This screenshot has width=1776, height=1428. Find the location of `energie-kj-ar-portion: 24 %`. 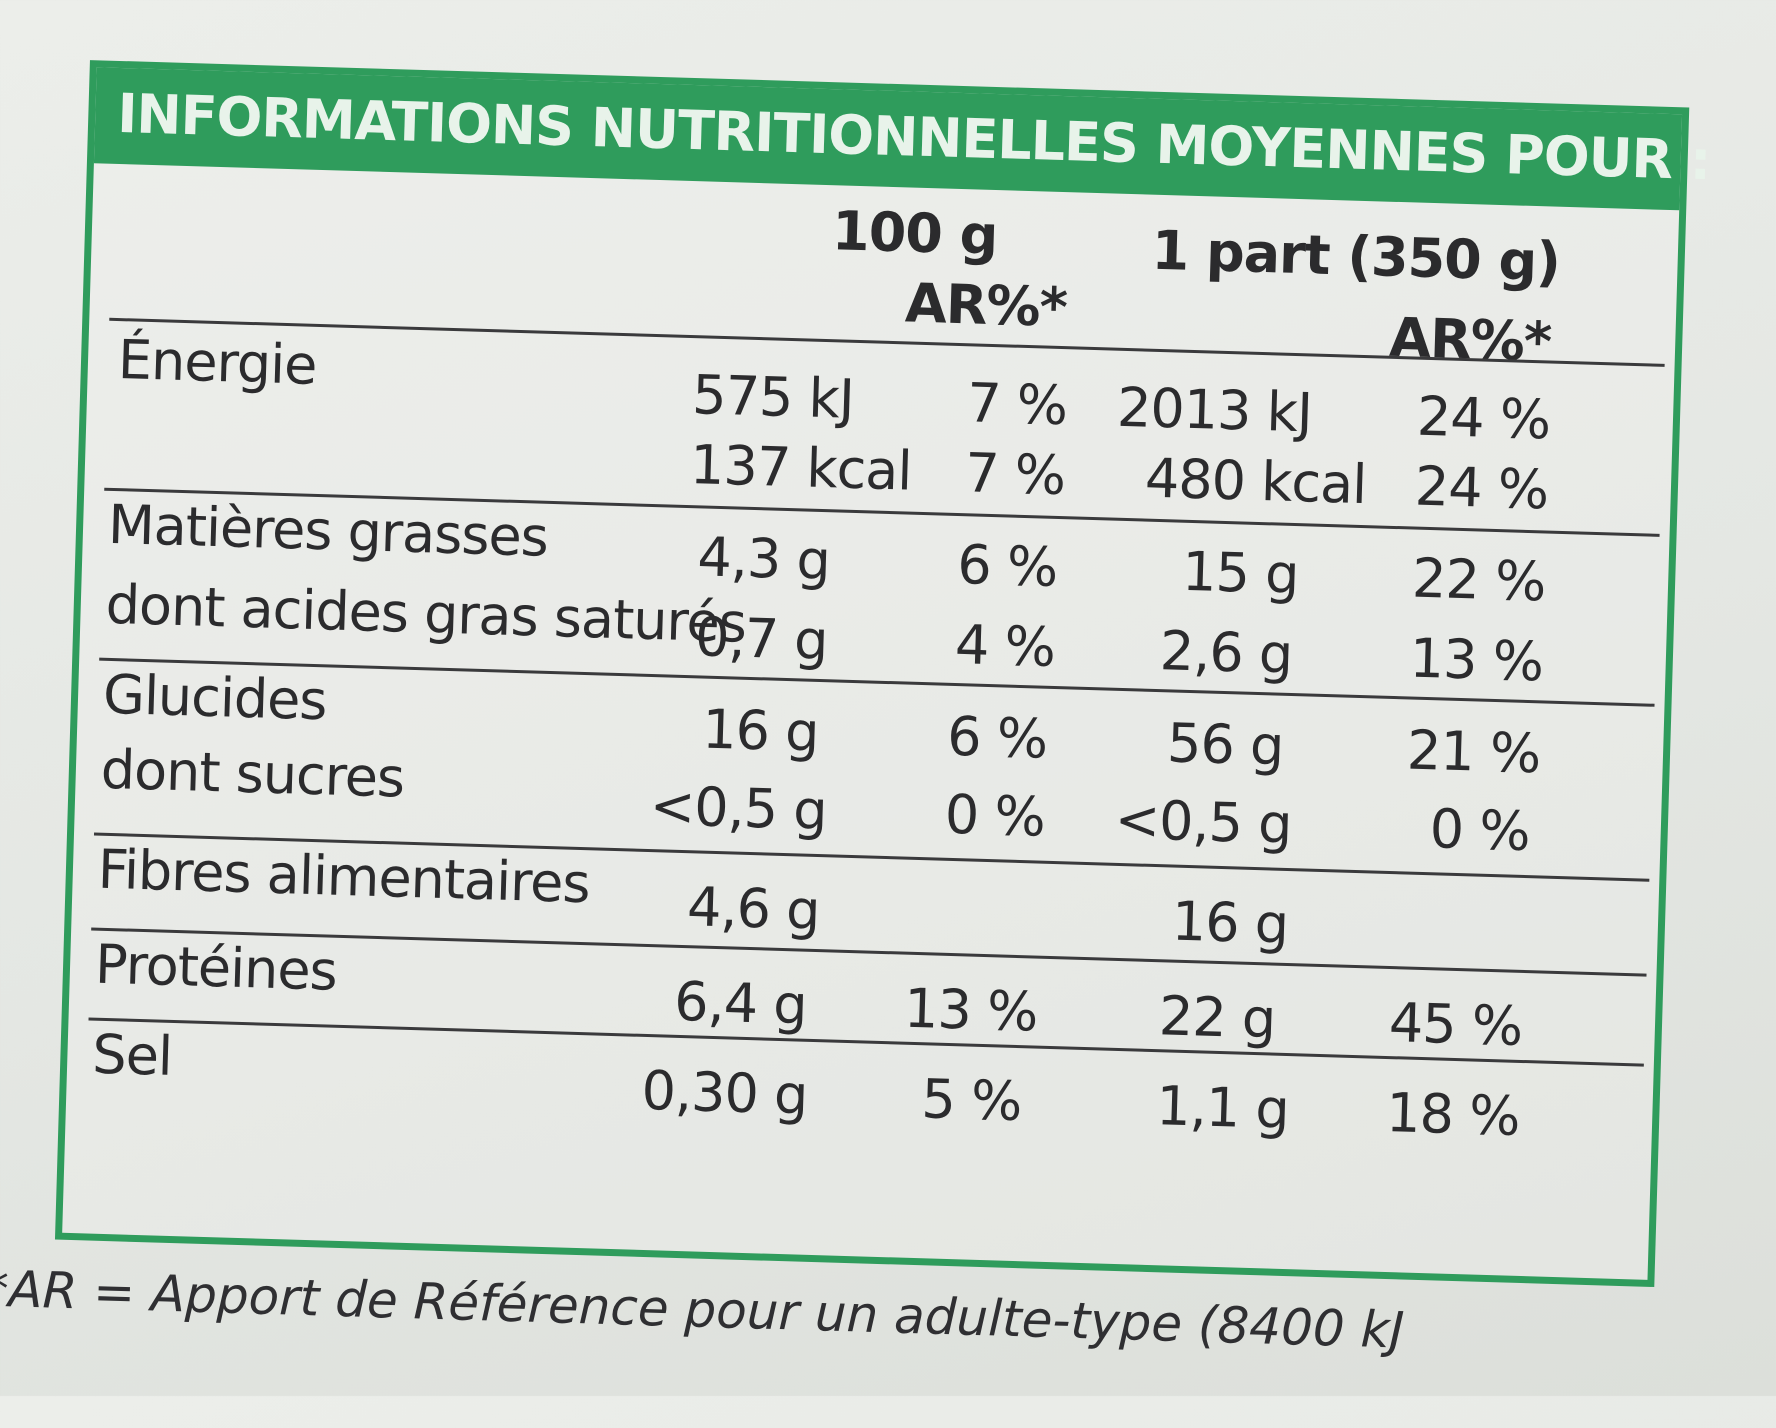

energie-kj-ar-portion: 24 % is located at coordinates (1484, 418).